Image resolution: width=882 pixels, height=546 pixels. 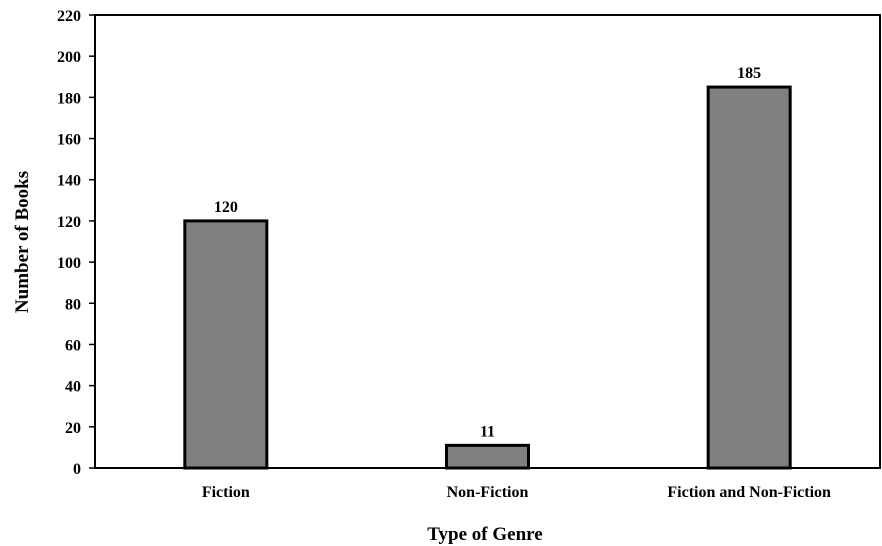 I want to click on x-tick-label: Fiction, so click(x=226, y=492).